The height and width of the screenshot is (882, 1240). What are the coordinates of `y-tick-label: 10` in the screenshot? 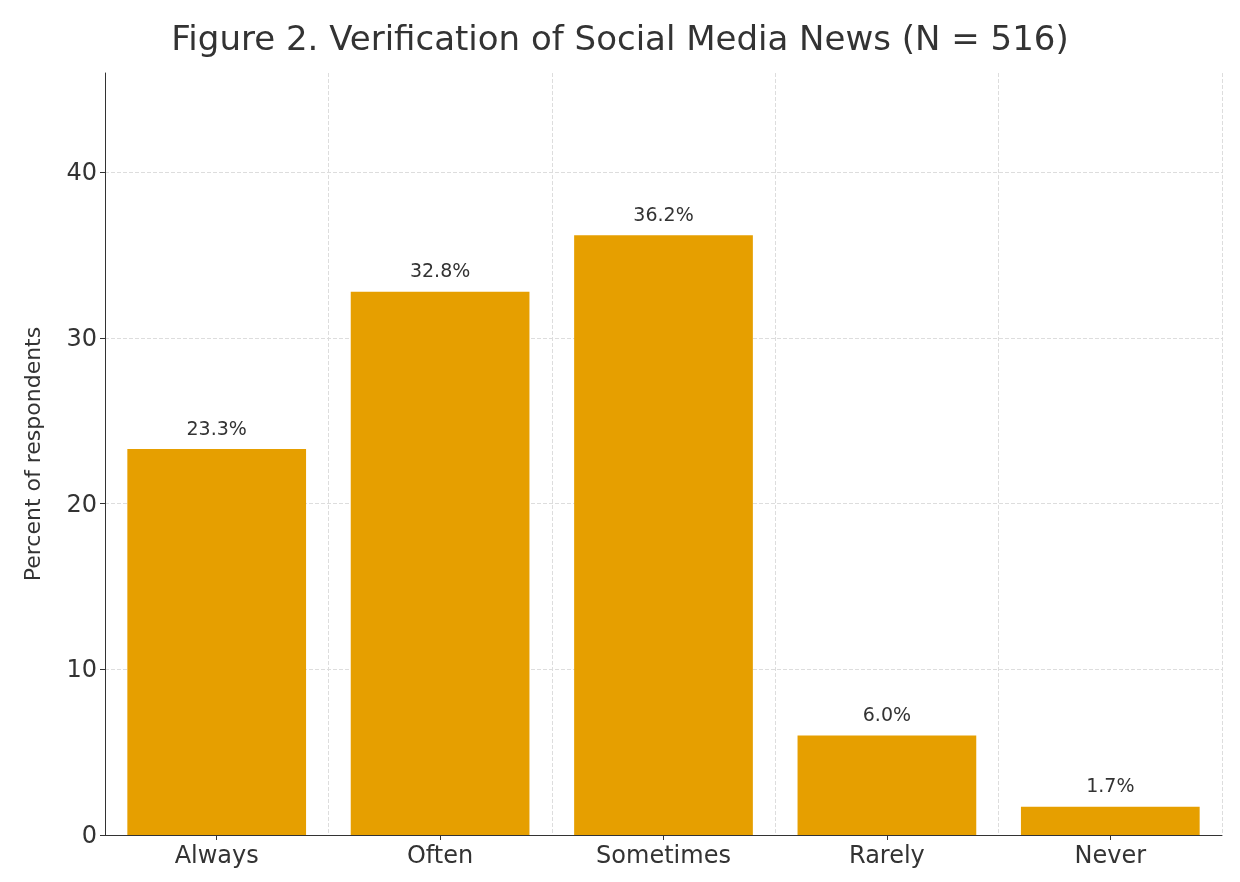 It's located at (81, 669).